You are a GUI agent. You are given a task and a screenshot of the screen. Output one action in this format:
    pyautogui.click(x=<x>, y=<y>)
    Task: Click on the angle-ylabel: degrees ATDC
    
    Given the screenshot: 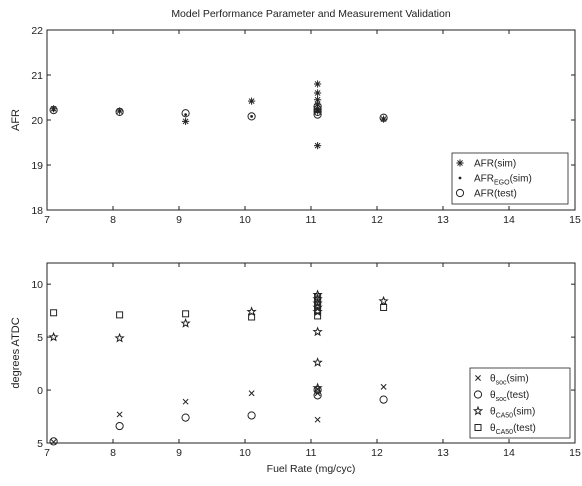 What is the action you would take?
    pyautogui.click(x=16, y=352)
    